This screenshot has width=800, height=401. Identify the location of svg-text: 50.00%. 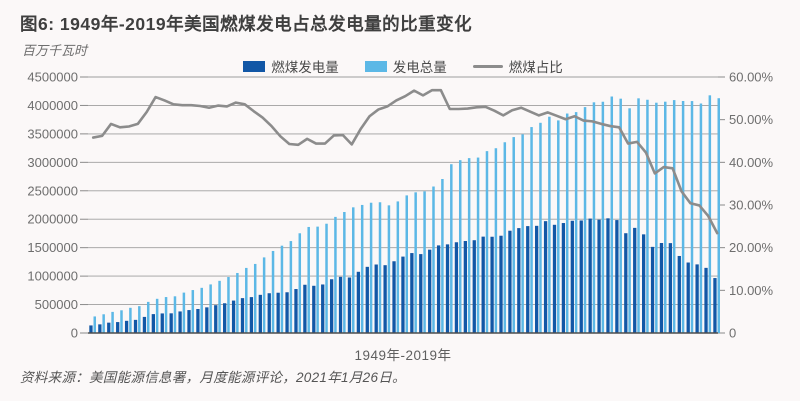
(751, 119).